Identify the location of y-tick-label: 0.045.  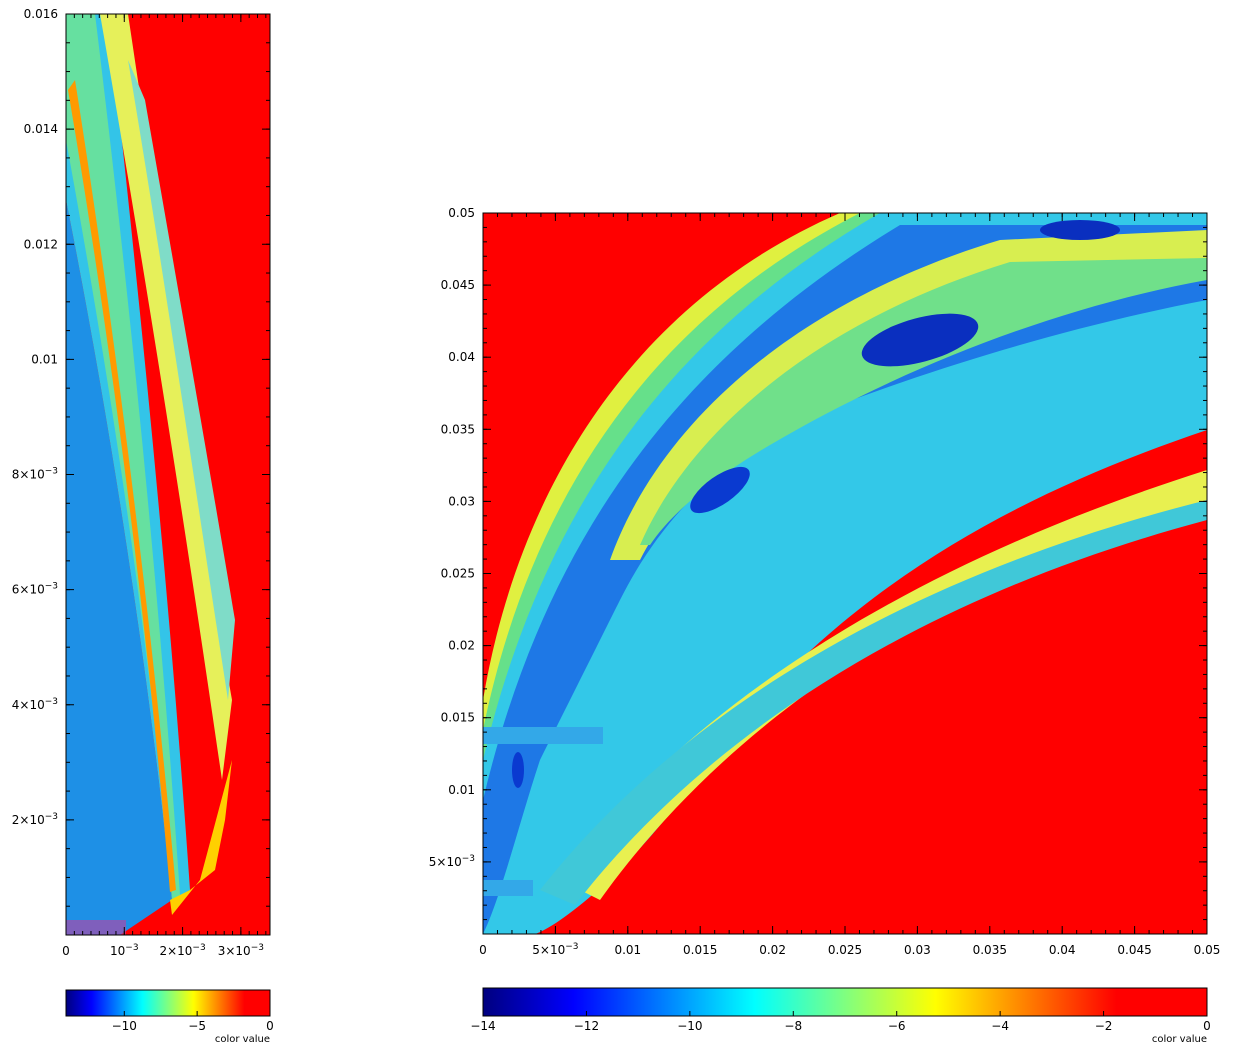
(458, 285).